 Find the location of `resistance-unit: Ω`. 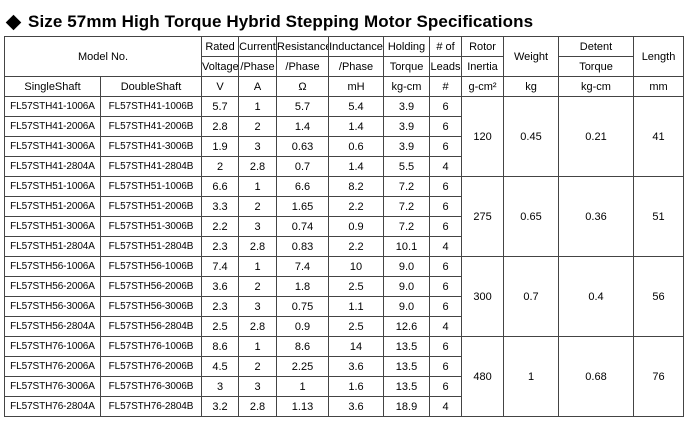

resistance-unit: Ω is located at coordinates (303, 86).